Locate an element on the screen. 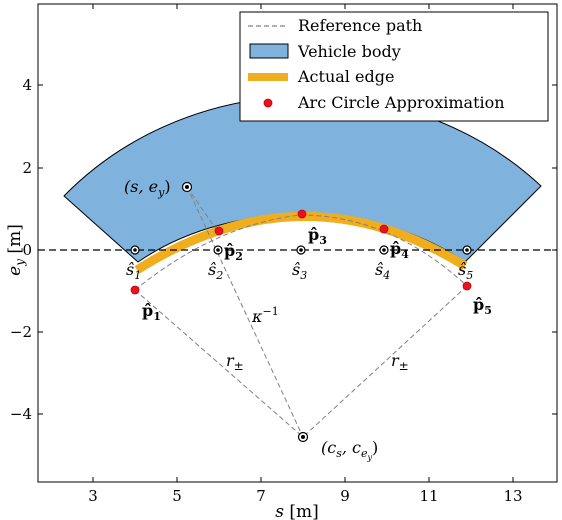  legend-label-reference: Reference path is located at coordinates (360, 25).